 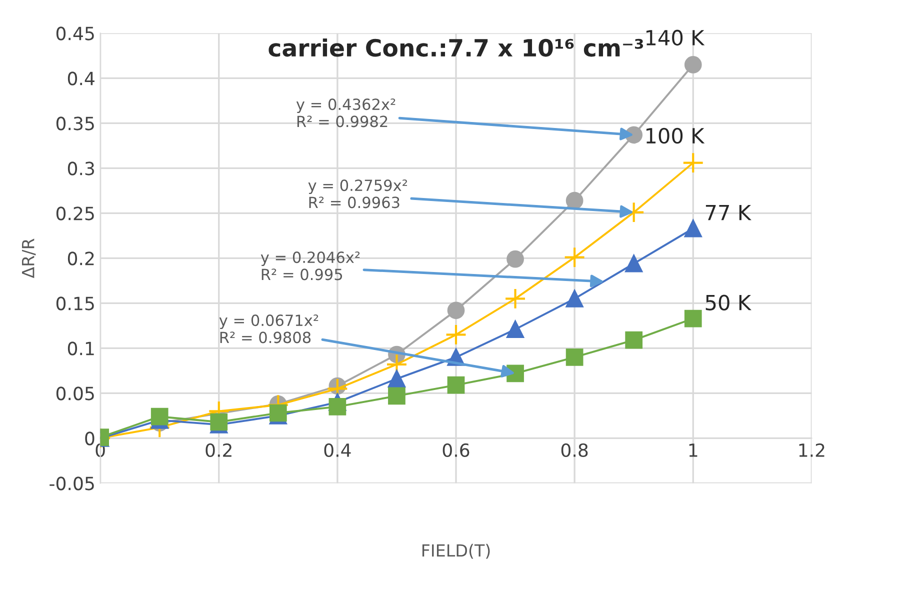 What do you see at coordinates (693, 450) in the screenshot?
I see `x-tick-label: 1` at bounding box center [693, 450].